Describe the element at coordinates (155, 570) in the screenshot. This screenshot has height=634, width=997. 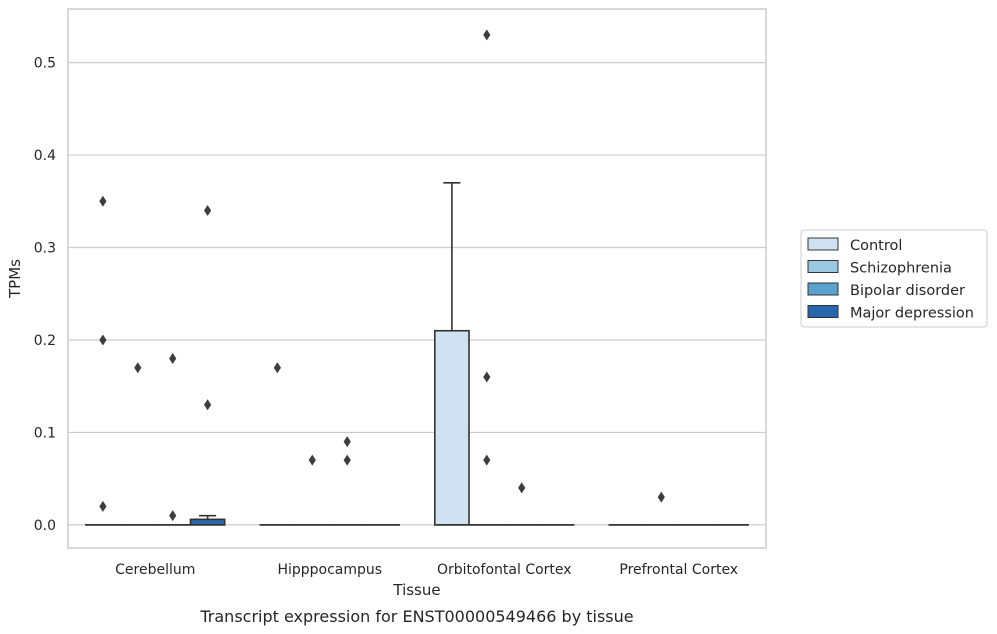
I see `x-tick-label: Cerebellum` at that location.